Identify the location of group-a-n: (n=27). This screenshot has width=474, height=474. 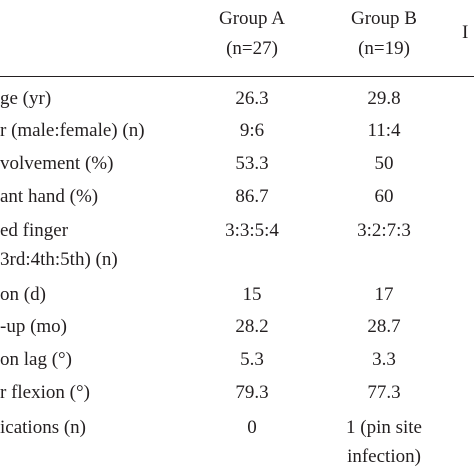
(252, 48).